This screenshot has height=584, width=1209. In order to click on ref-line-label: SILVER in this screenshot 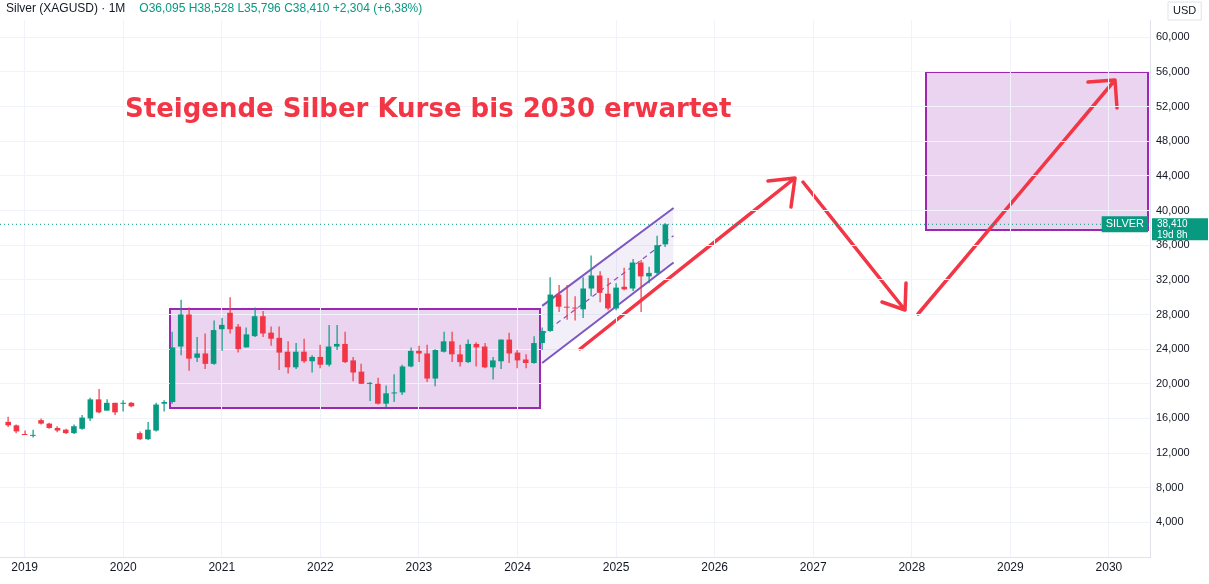, I will do `click(1125, 223)`.